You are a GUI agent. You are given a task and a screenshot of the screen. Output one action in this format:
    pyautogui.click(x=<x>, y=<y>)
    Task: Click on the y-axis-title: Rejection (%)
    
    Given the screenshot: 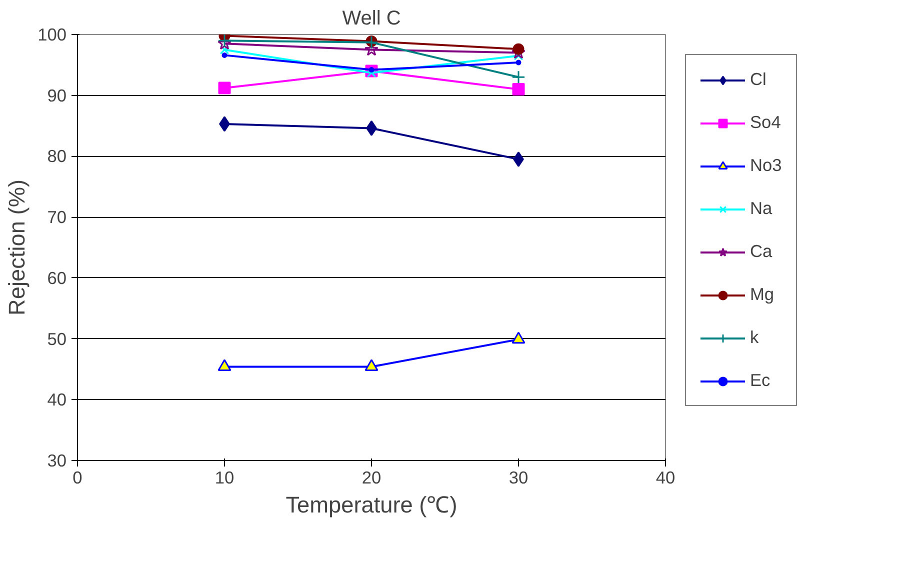 What is the action you would take?
    pyautogui.click(x=17, y=248)
    